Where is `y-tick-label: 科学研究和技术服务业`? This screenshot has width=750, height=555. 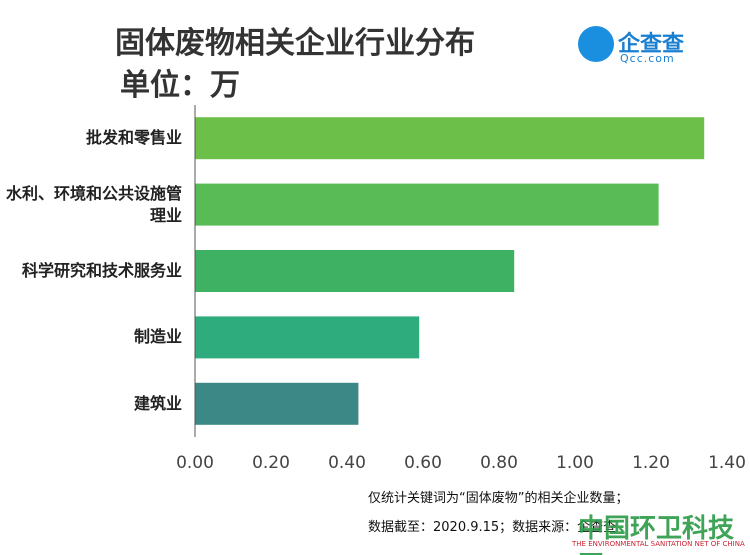
y-tick-label: 科学研究和技术服务业 is located at coordinates (101, 270).